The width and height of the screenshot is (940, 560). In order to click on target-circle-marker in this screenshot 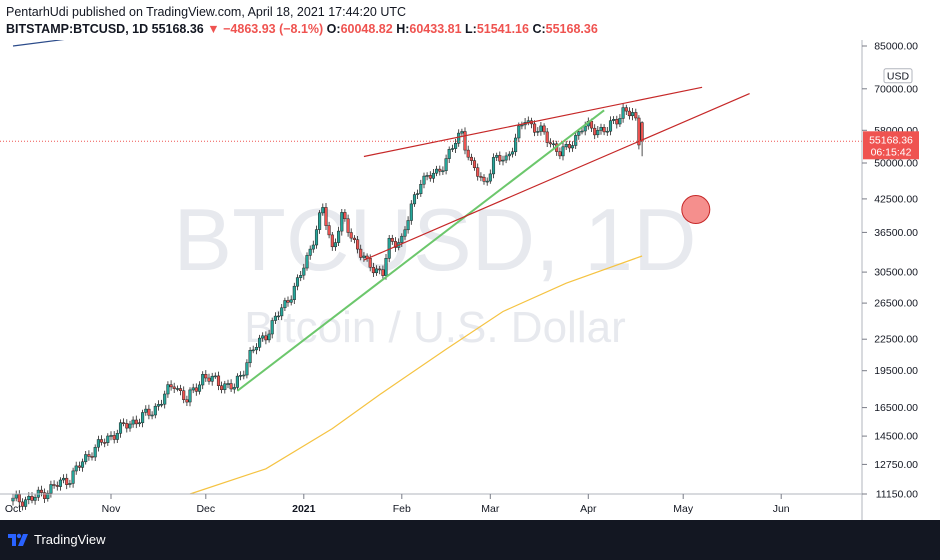, I will do `click(696, 209)`.